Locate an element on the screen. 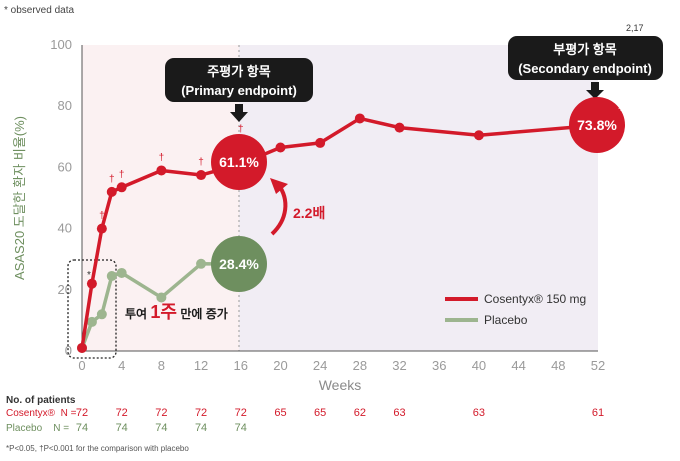  patients-cosentyx-label: Cosentyx® N = is located at coordinates (42, 413).